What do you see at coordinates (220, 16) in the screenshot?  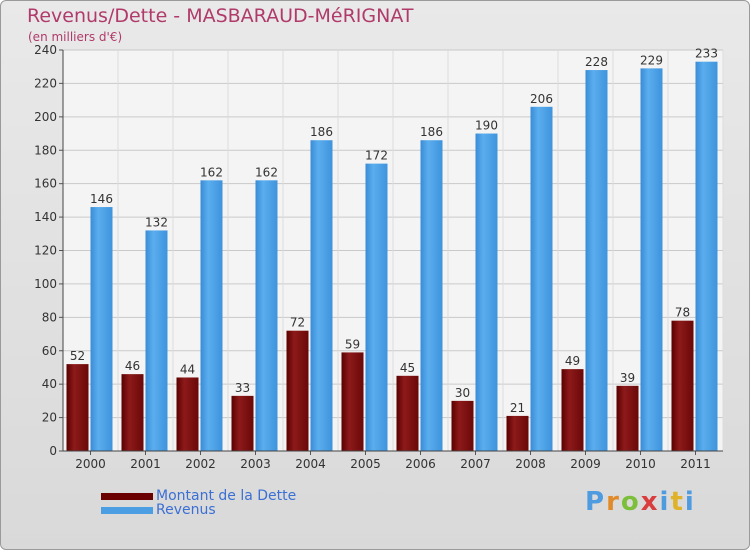 I see `chart-title: Revenus/Dette - MASBARAUD-MéRIGNAT` at bounding box center [220, 16].